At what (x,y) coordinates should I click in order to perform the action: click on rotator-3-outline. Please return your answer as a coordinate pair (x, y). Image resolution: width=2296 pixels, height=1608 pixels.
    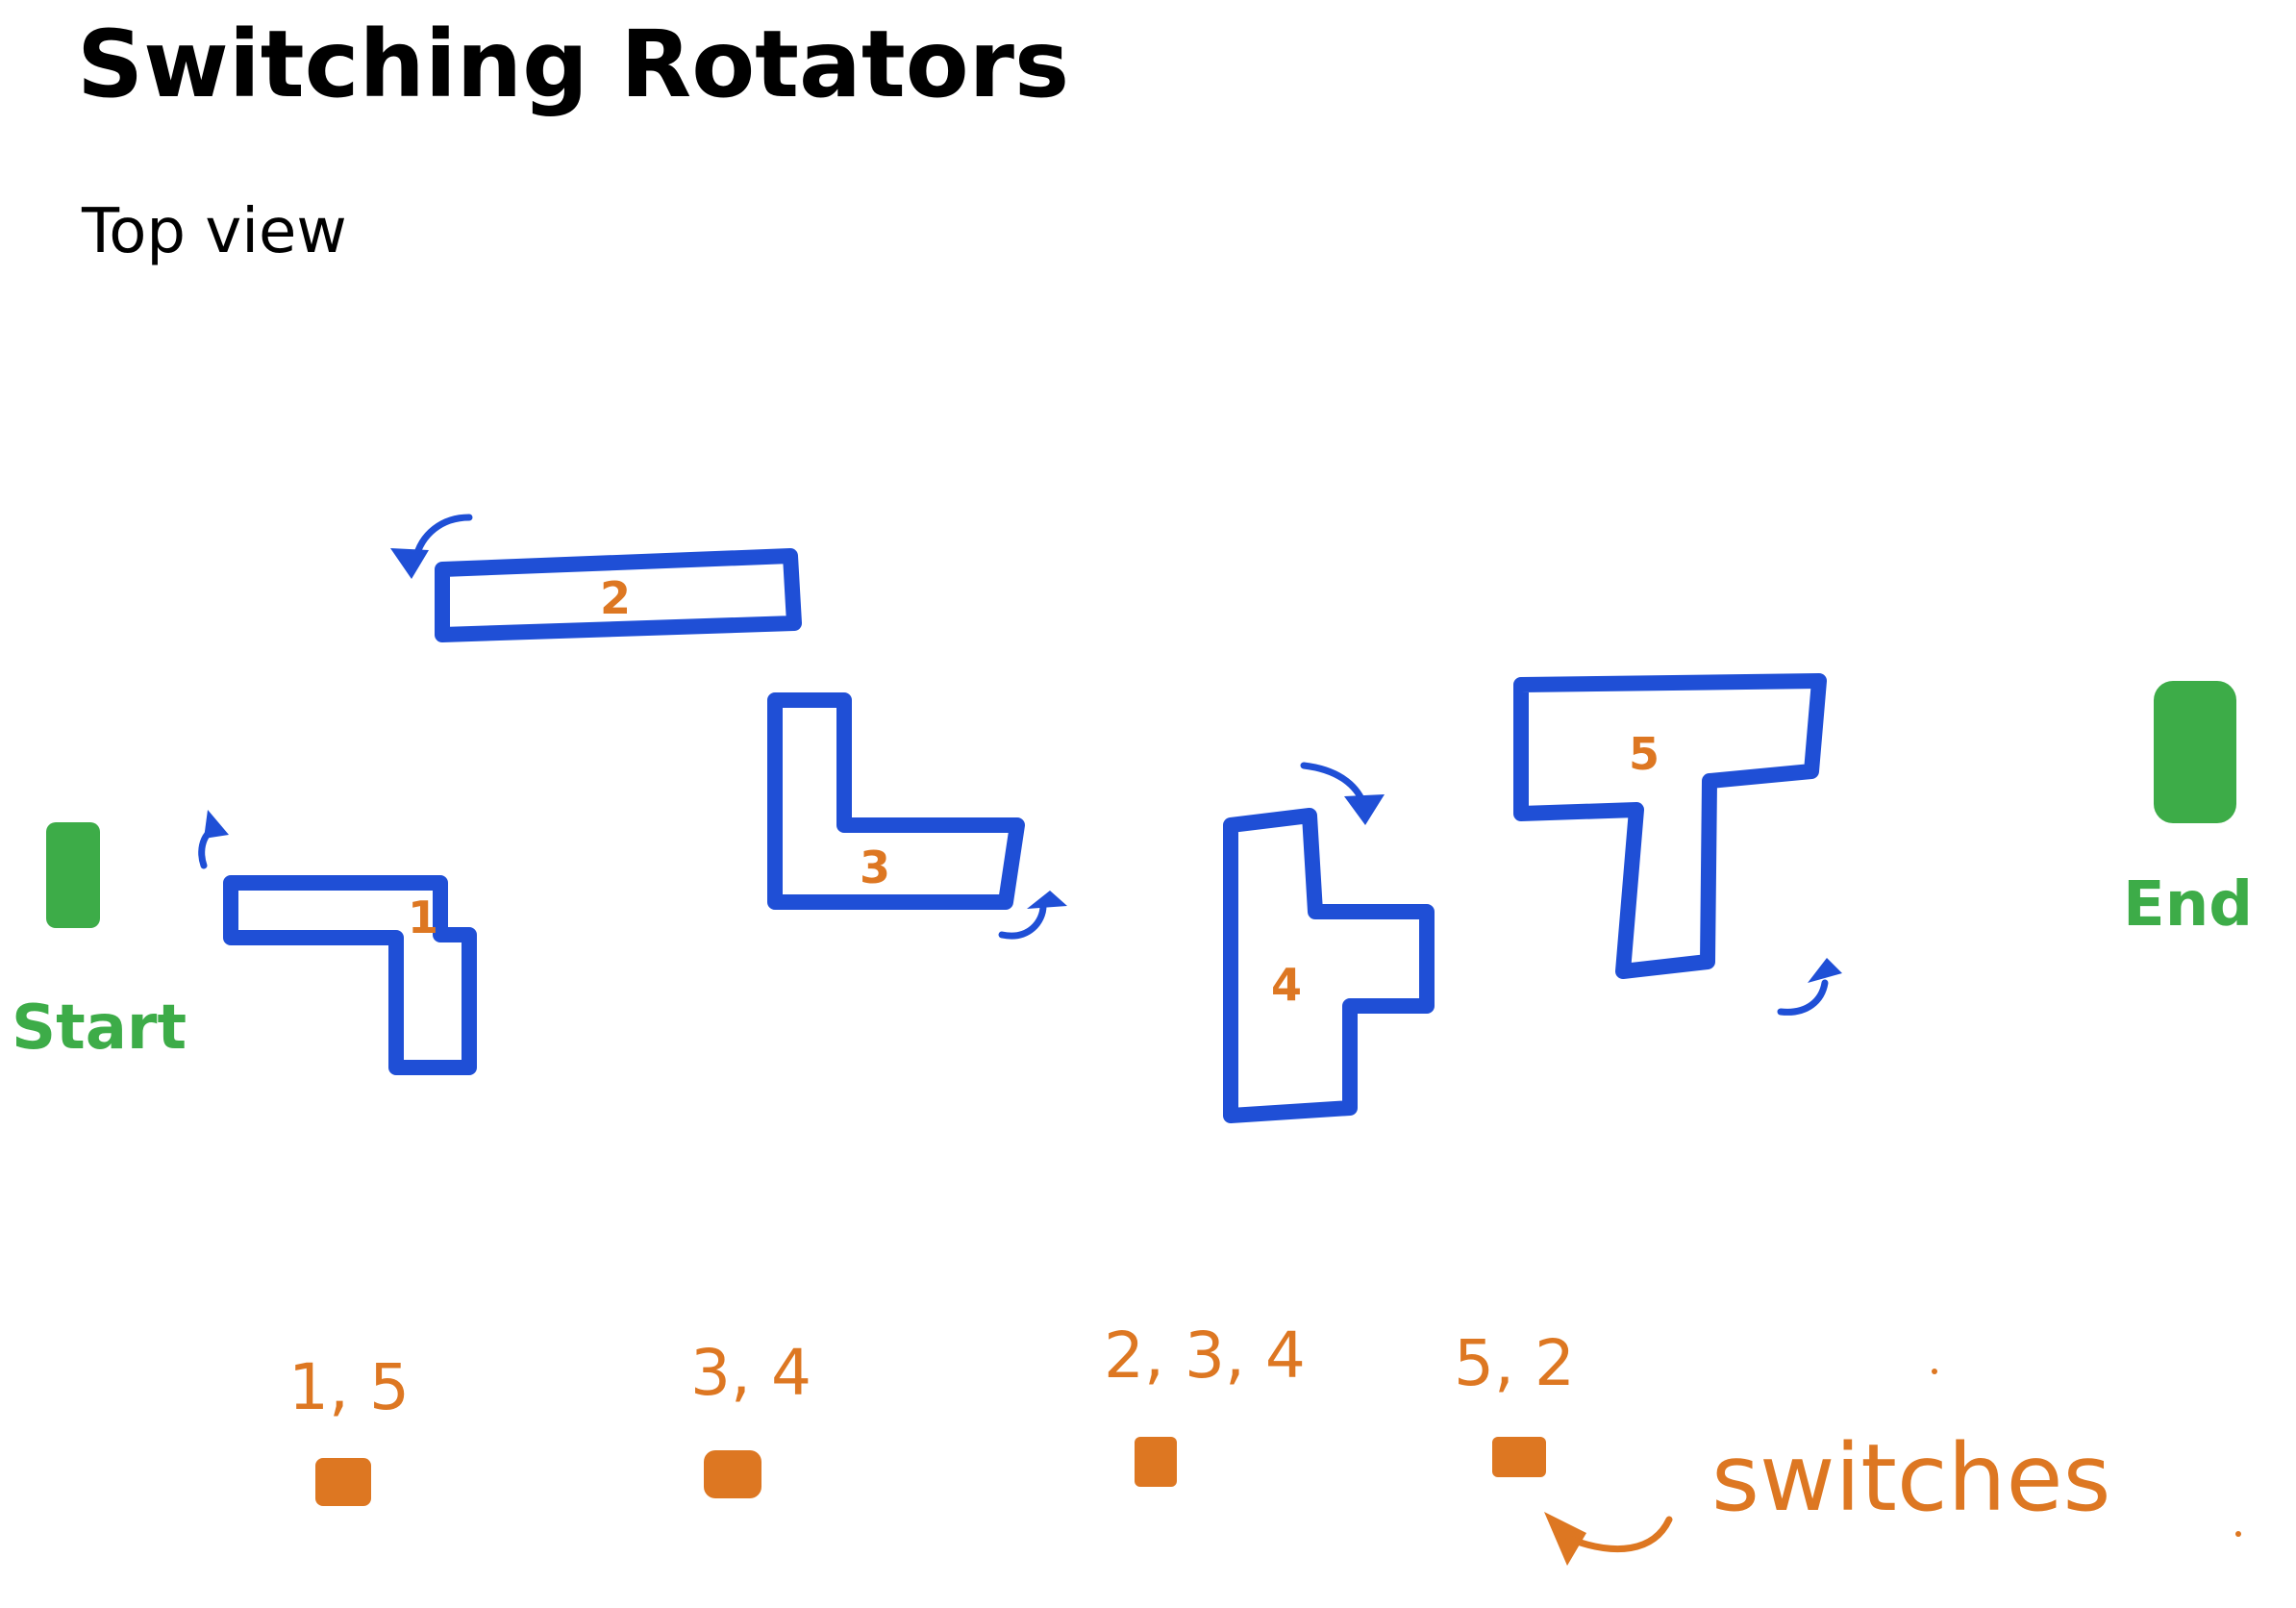
    Looking at the image, I should click on (896, 801).